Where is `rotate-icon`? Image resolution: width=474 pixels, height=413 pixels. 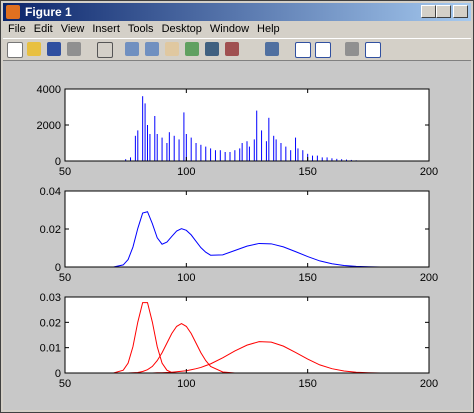 rotate-icon is located at coordinates (192, 49).